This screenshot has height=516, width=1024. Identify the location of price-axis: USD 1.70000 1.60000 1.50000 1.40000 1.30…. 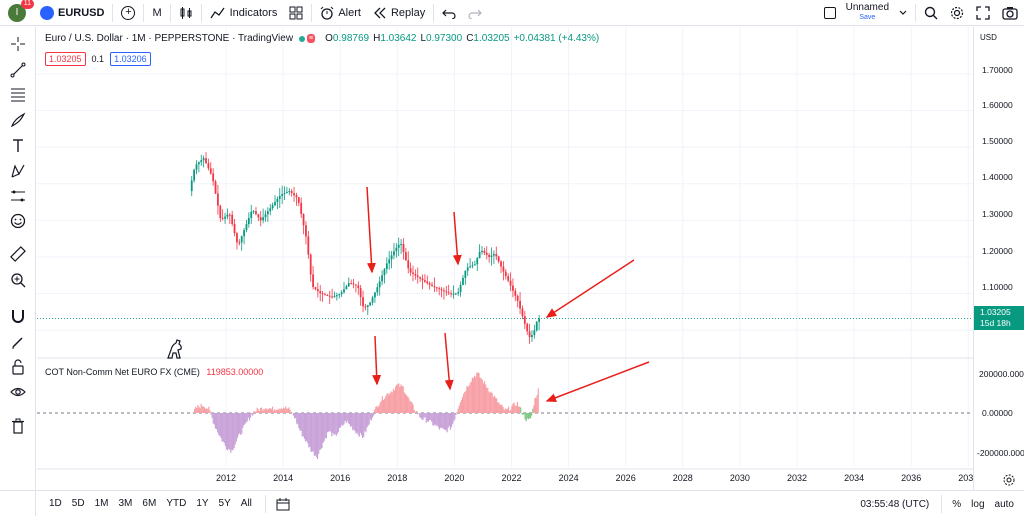
(998, 258).